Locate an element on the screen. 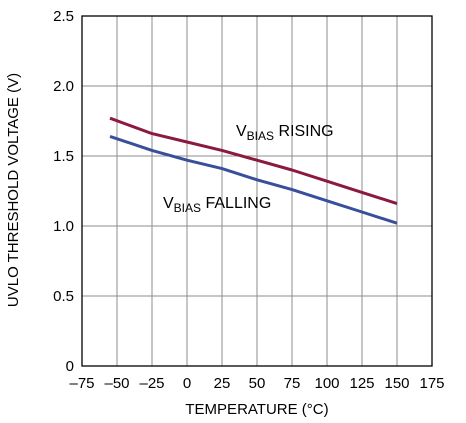  y-tick-label: 0 is located at coordinates (70, 366).